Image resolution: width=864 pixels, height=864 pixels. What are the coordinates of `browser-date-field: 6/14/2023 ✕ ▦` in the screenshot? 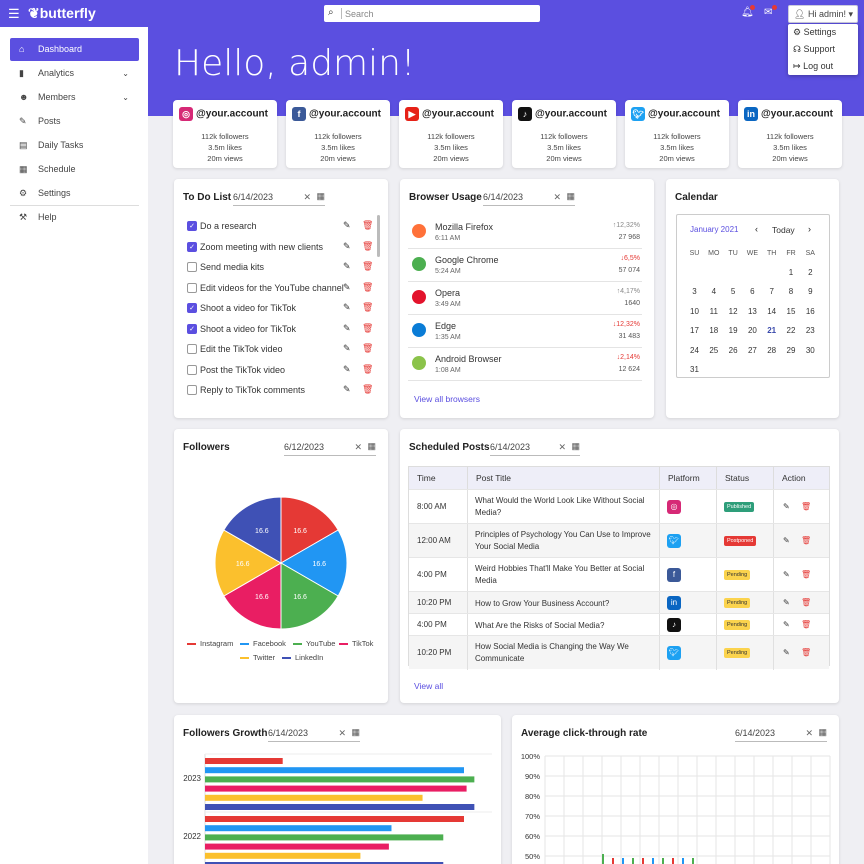 It's located at (529, 198).